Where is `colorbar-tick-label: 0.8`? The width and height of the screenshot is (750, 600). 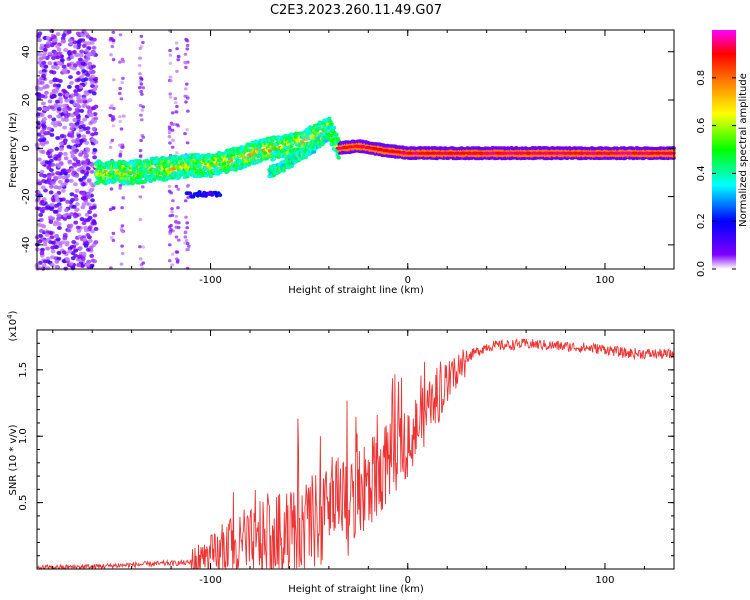
colorbar-tick-label: 0.8 is located at coordinates (701, 78).